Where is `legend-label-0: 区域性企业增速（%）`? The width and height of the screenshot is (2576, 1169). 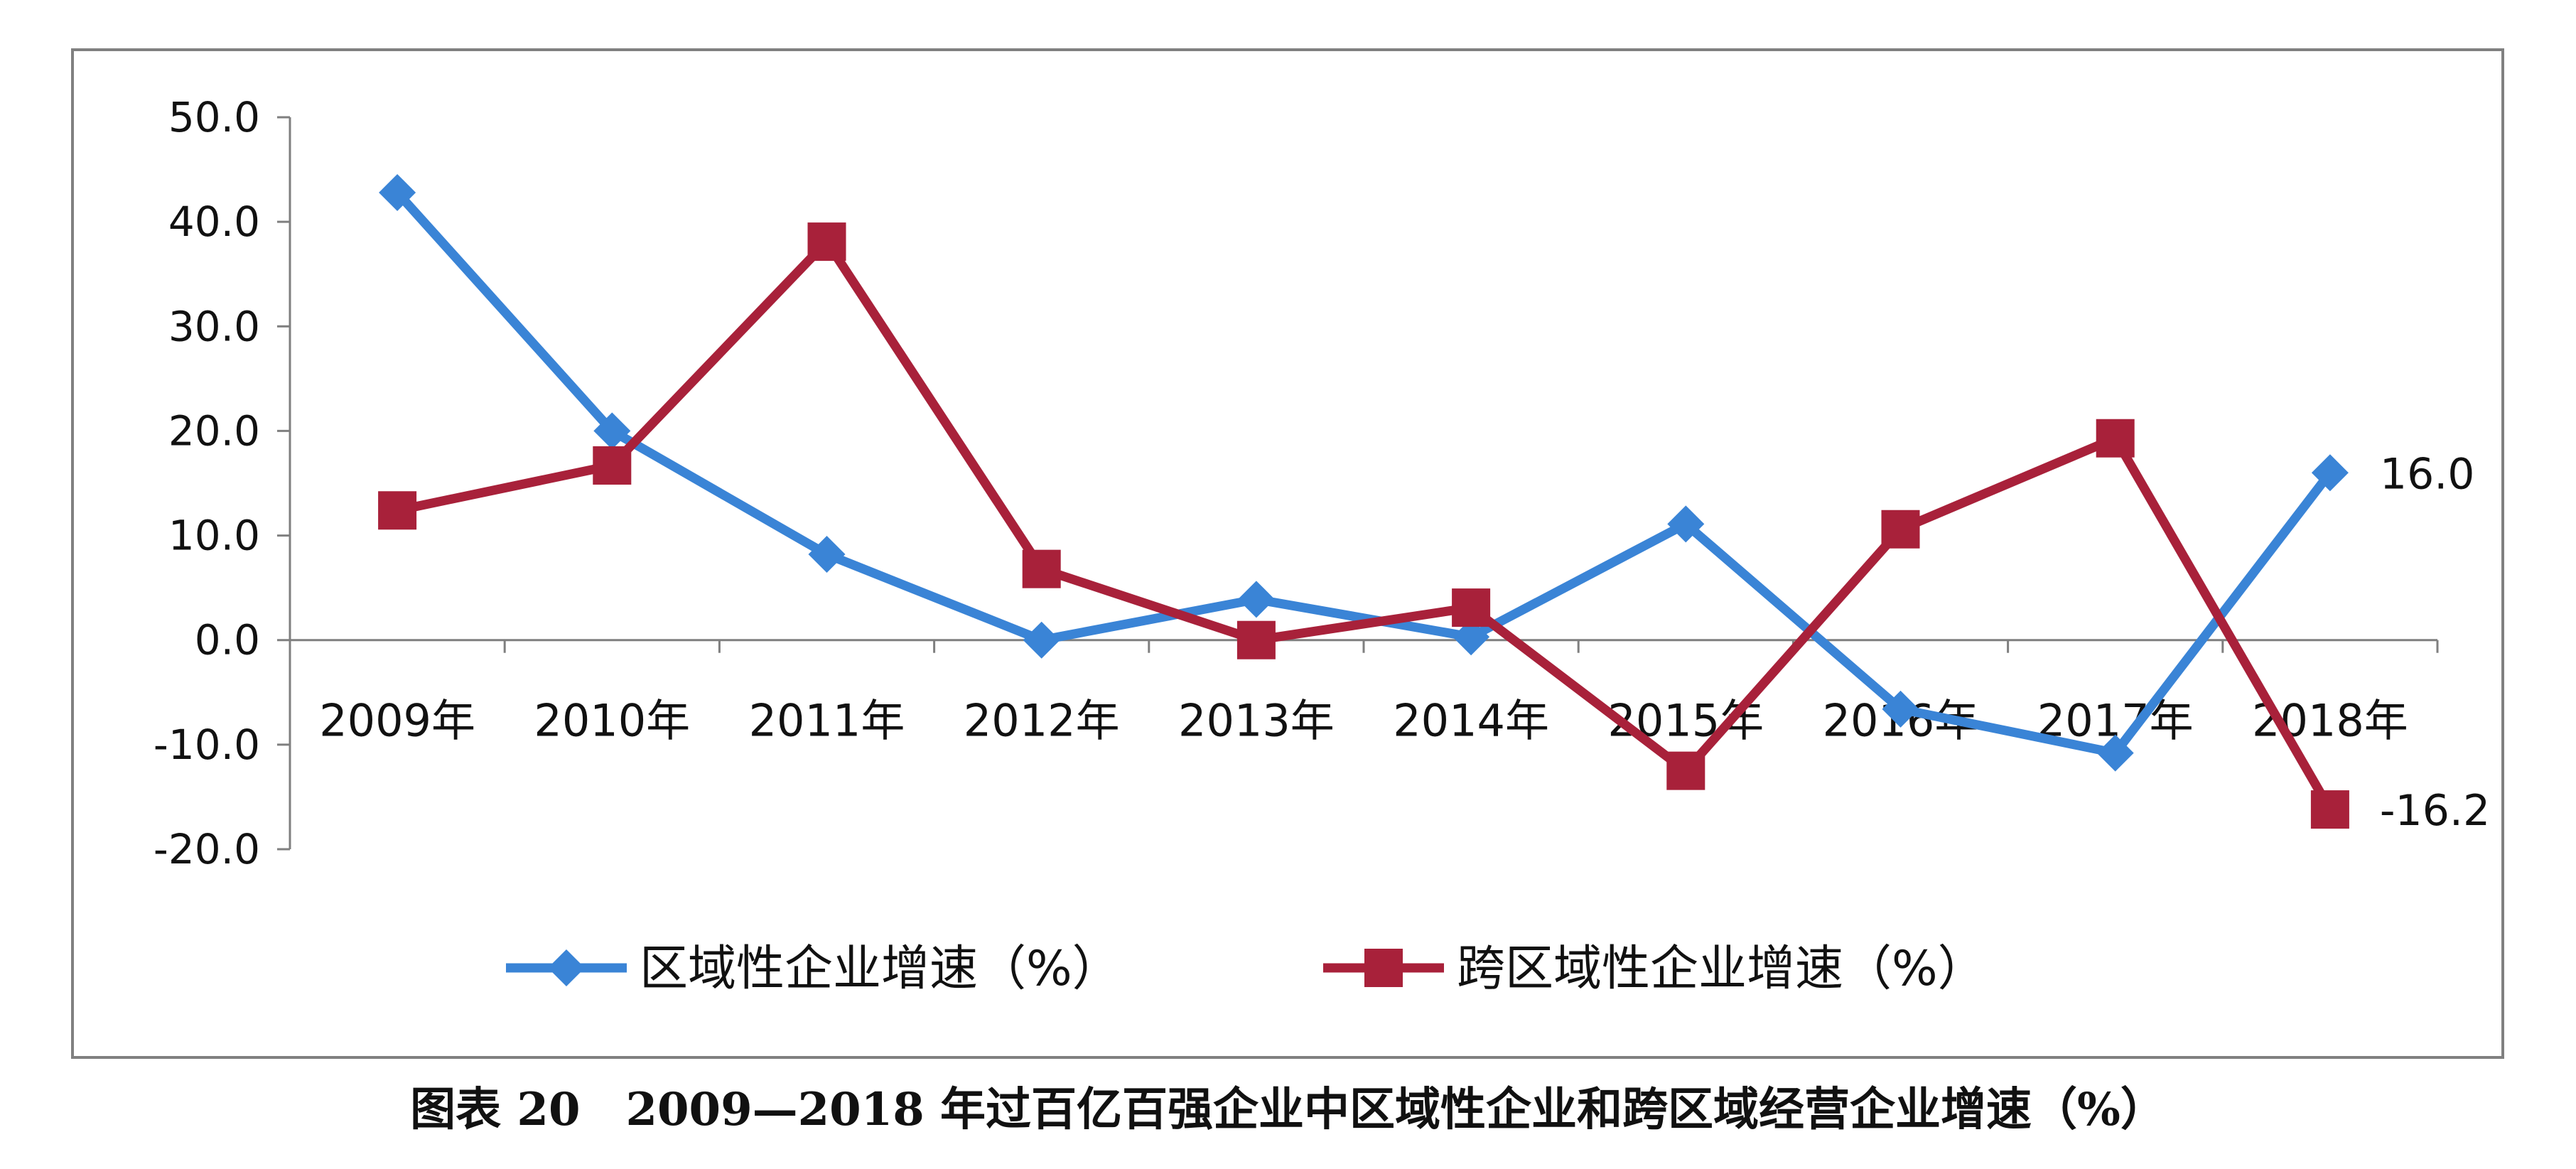
legend-label-0: 区域性企业增速（%） is located at coordinates (881, 969).